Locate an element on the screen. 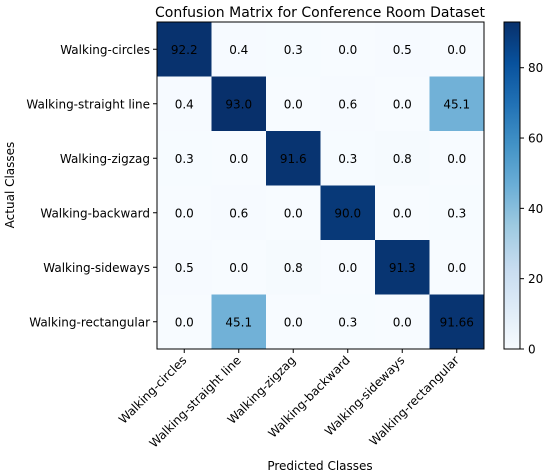 Image resolution: width=550 pixels, height=476 pixels. heatmap-cell-r1-c3 is located at coordinates (348, 104).